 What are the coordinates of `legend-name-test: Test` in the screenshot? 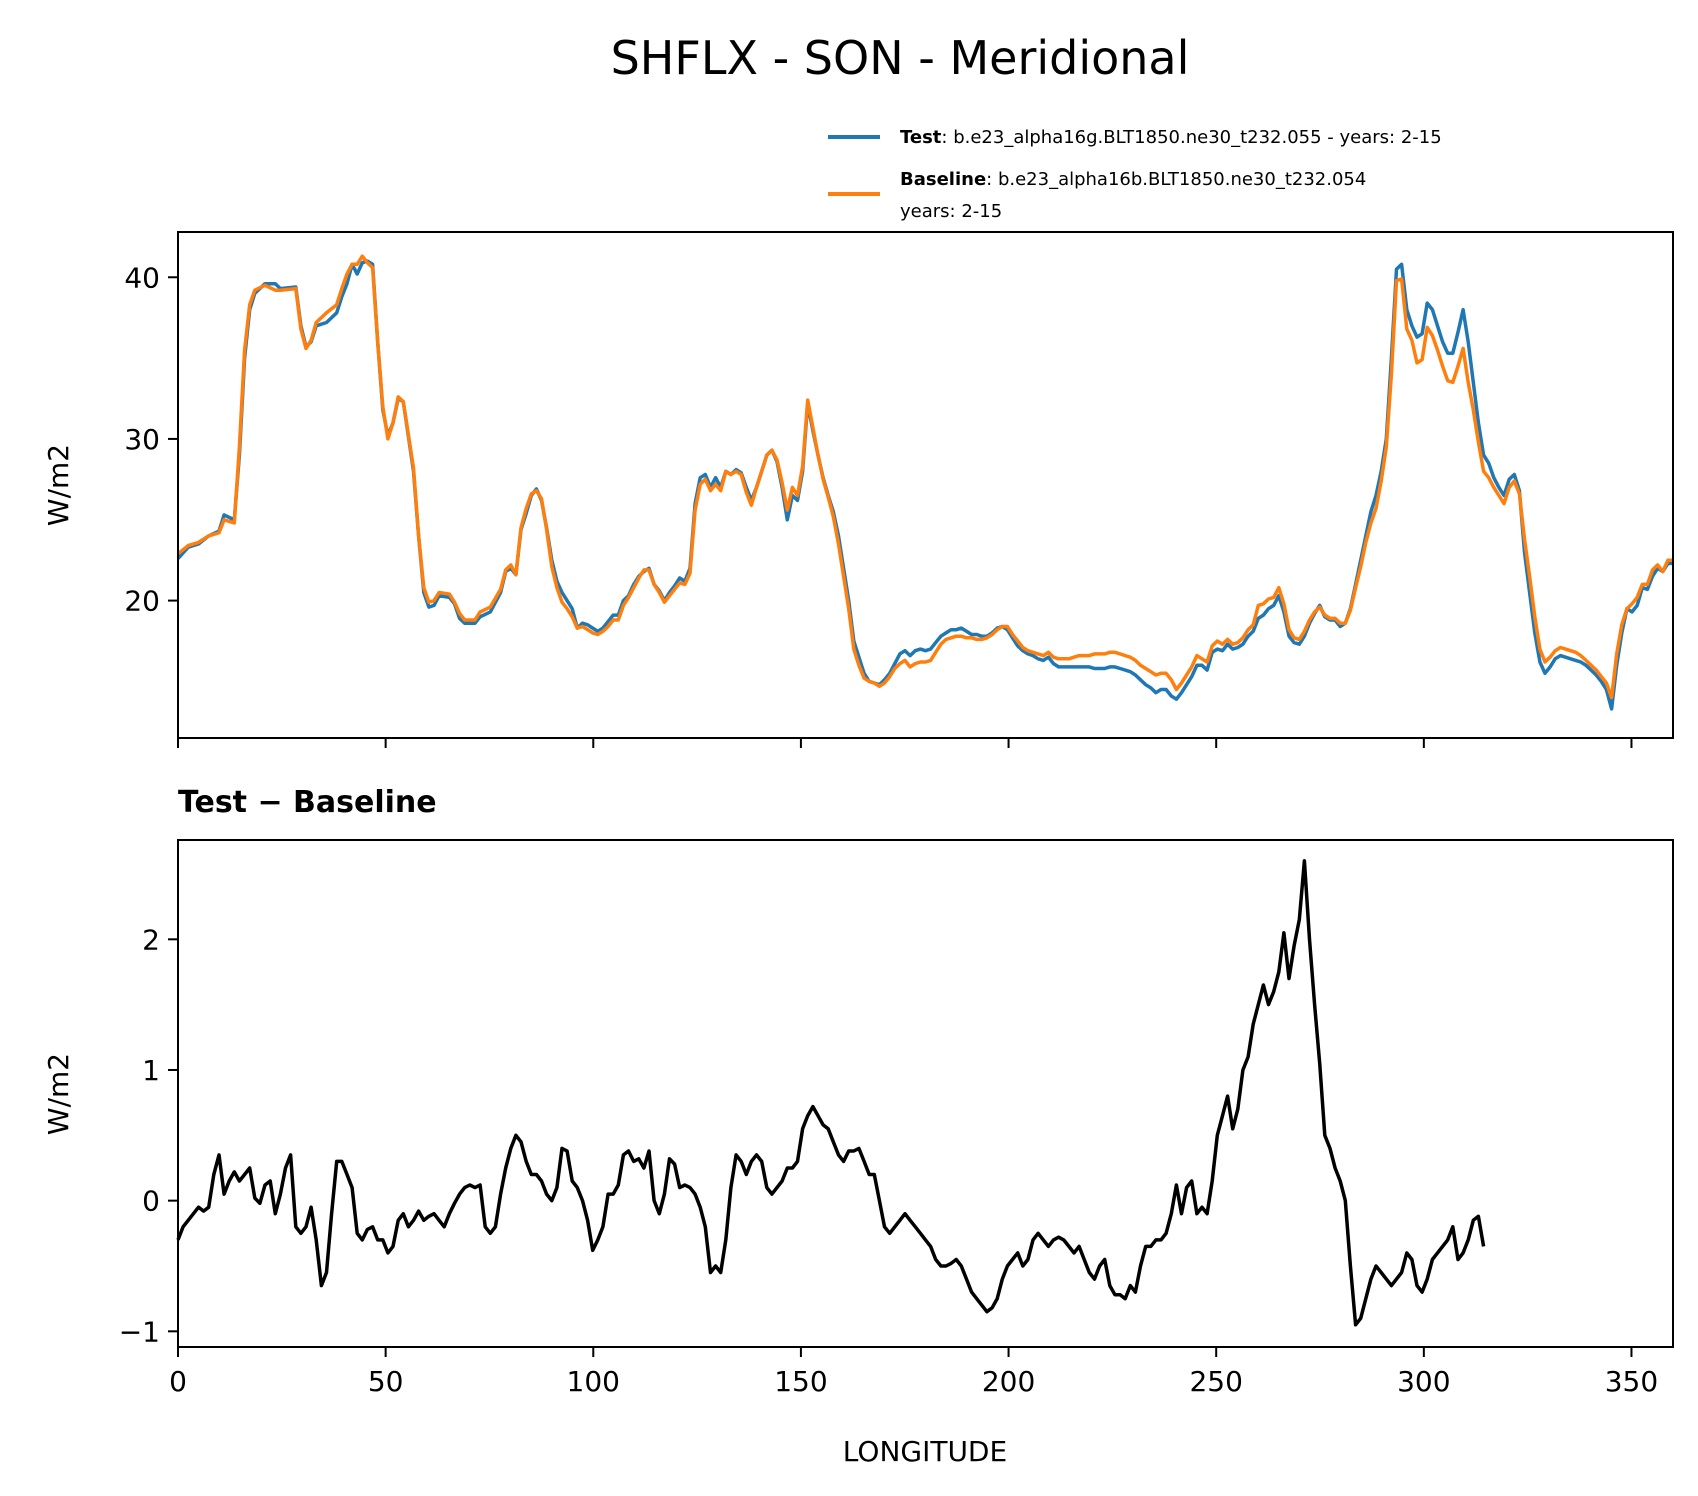 It's located at (921, 137).